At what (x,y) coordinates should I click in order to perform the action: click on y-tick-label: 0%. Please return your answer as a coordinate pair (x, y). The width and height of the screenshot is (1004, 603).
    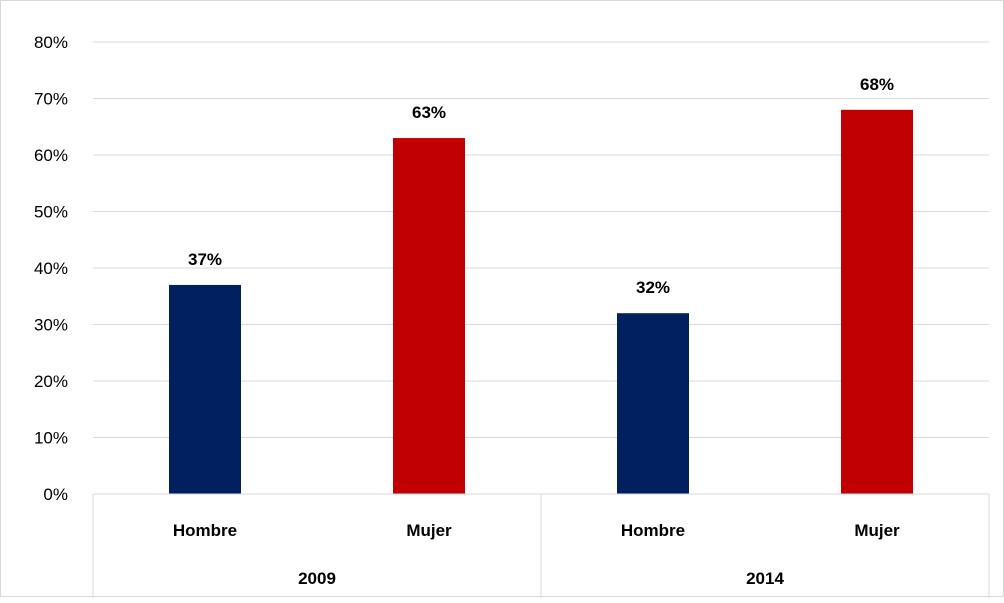
    Looking at the image, I should click on (55, 494).